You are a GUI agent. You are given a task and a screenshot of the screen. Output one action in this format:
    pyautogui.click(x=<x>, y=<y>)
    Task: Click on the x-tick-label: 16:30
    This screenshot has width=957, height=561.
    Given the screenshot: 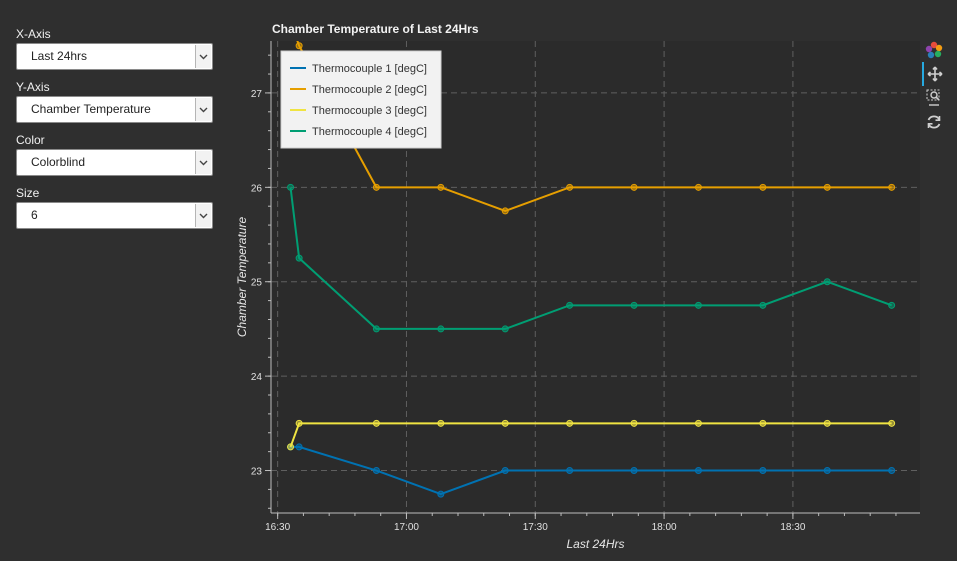 What is the action you would take?
    pyautogui.click(x=277, y=527)
    